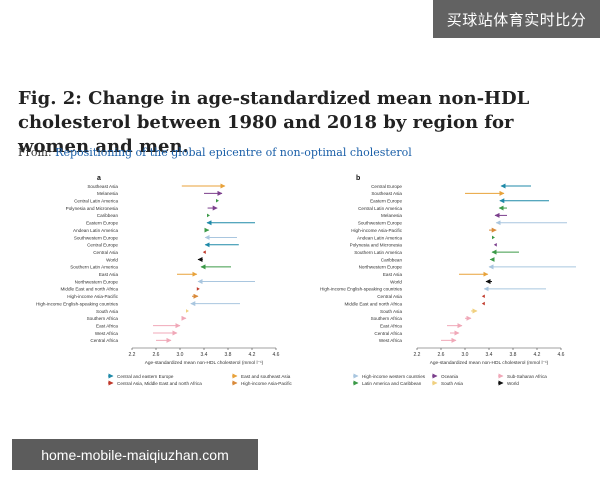 Image resolution: width=600 pixels, height=480 pixels. Describe the element at coordinates (392, 383) in the screenshot. I see `legend-label: Latin America and Caribbean` at that location.